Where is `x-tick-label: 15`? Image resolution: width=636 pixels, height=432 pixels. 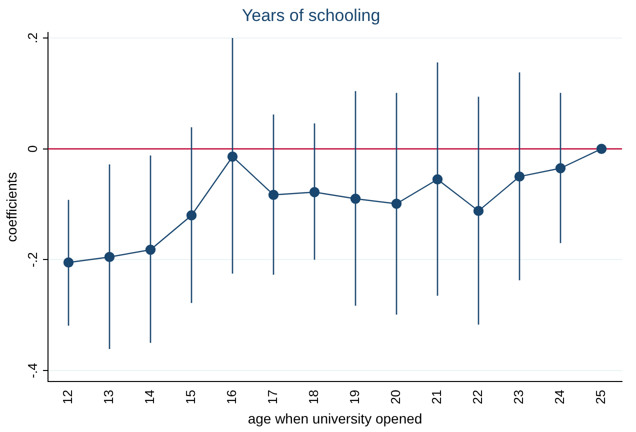 x-tick-label: 15 is located at coordinates (190, 397).